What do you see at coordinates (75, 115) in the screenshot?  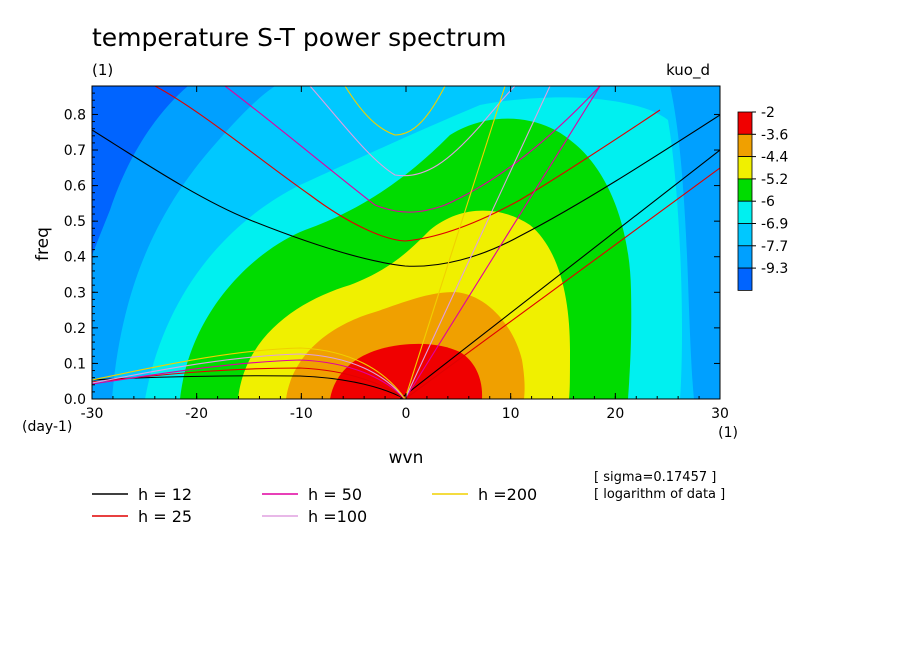 I see `y-tick-label: 0.8` at bounding box center [75, 115].